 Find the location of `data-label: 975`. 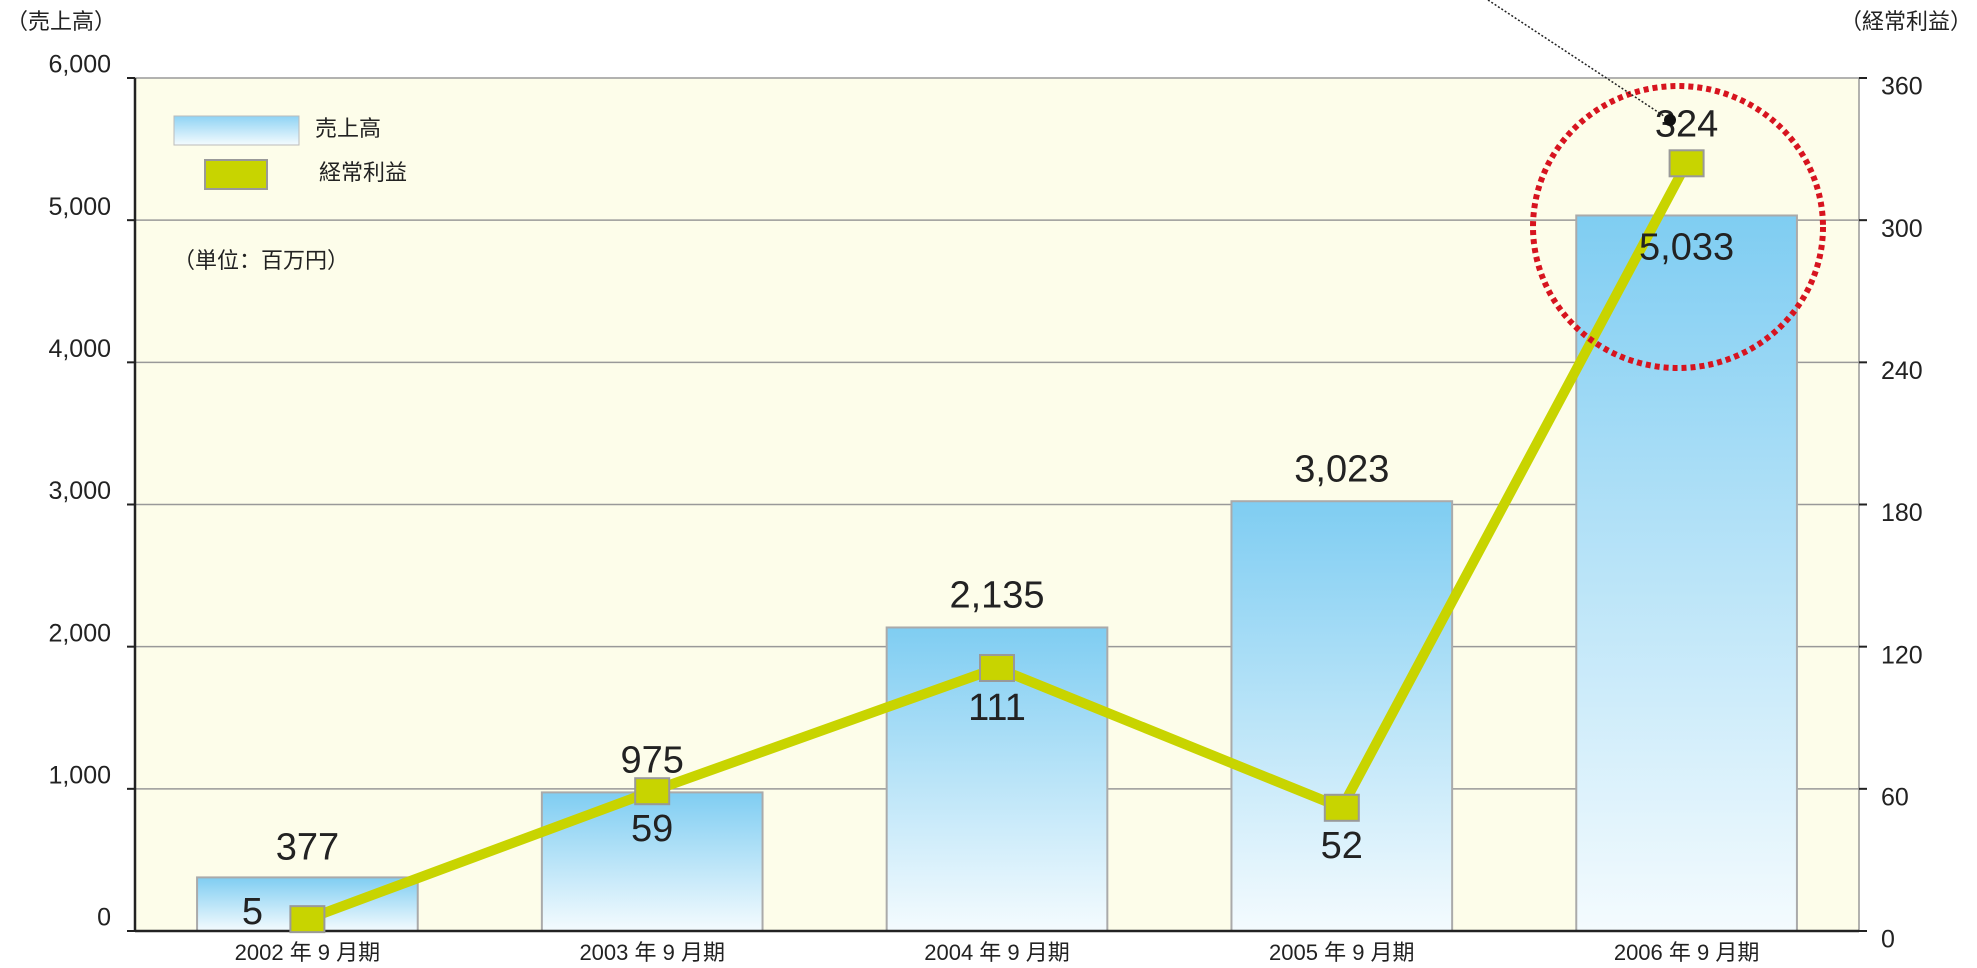

data-label: 975 is located at coordinates (651, 760).